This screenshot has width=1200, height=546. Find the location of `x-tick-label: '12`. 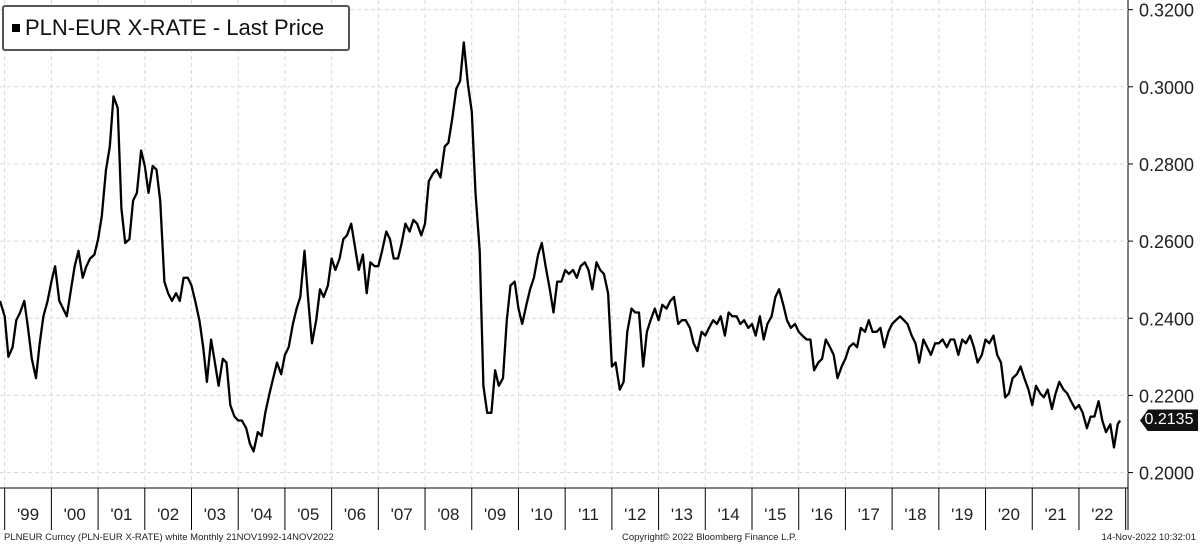

x-tick-label: '12 is located at coordinates (635, 514).